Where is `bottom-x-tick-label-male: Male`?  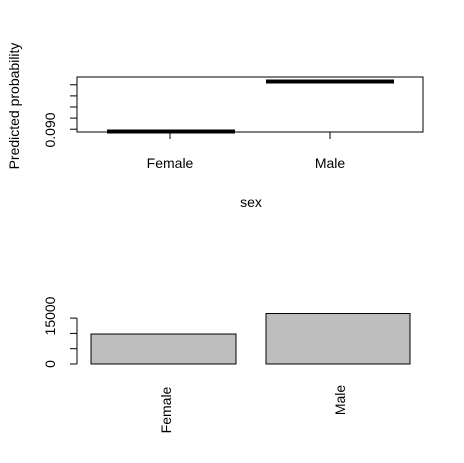 bottom-x-tick-label-male: Male is located at coordinates (340, 400).